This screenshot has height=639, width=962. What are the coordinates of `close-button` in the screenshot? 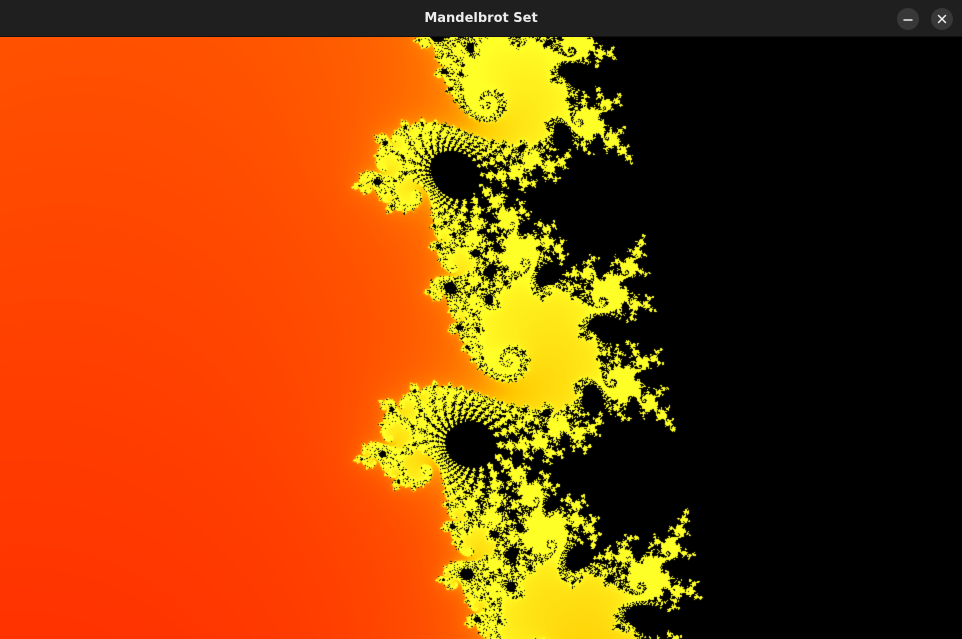 It's located at (942, 19).